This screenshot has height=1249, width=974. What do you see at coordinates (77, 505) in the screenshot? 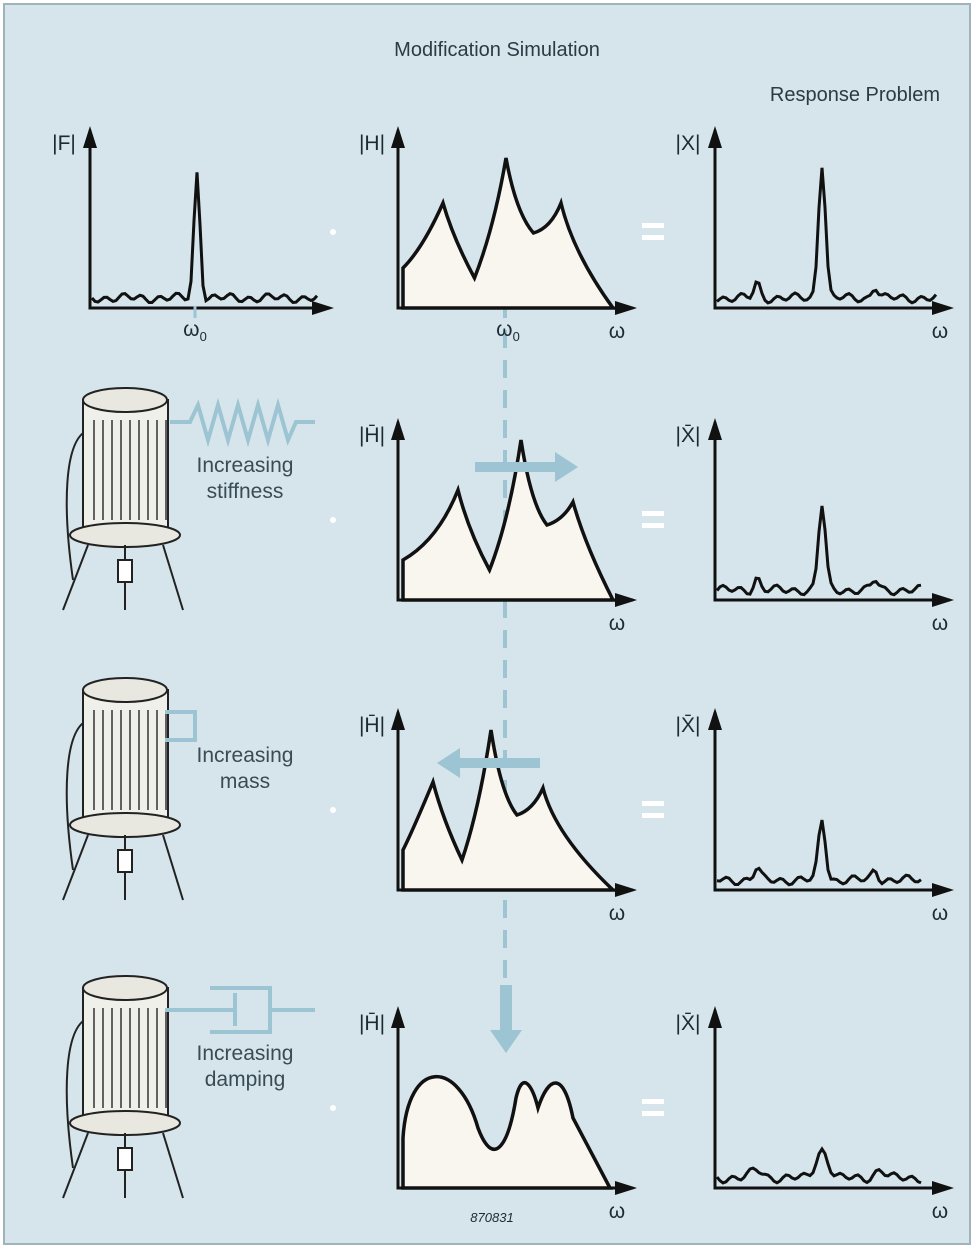
I see `motor-cable` at bounding box center [77, 505].